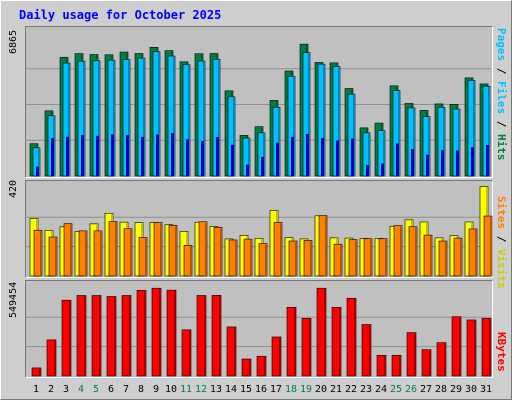  I want to click on day-label-8: 8, so click(141, 389).